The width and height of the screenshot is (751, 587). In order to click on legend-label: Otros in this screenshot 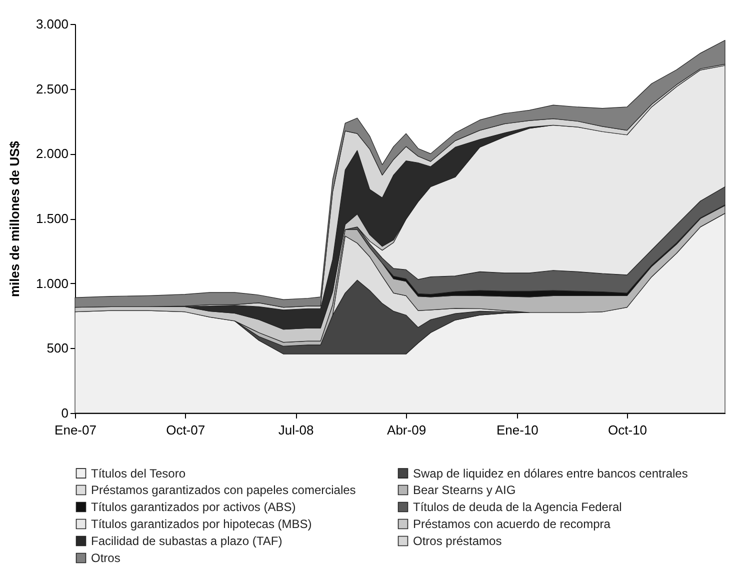, I will do `click(105, 558)`.